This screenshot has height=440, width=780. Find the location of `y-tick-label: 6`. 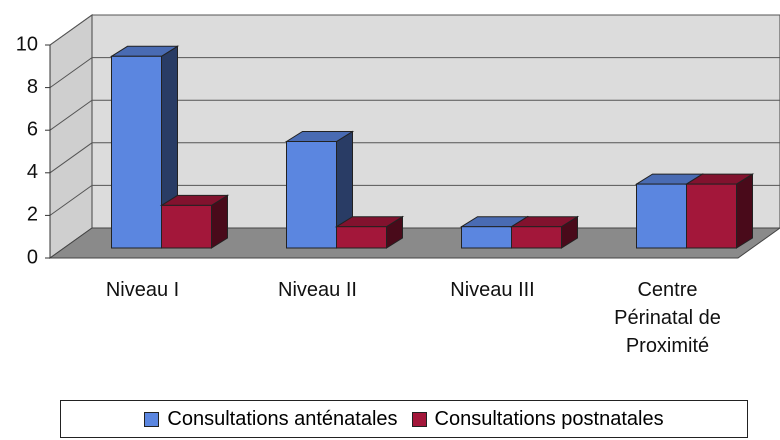

y-tick-label: 6 is located at coordinates (32, 129).